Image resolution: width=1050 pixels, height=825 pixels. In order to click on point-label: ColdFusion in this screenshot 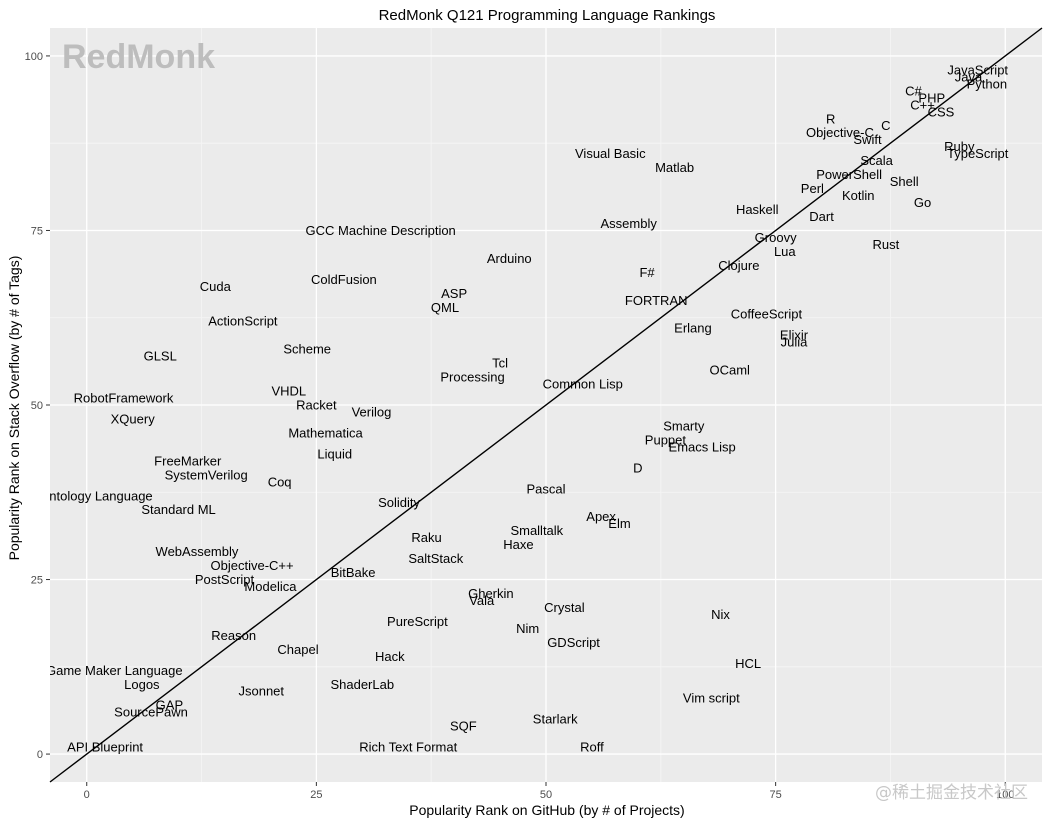, I will do `click(344, 279)`.